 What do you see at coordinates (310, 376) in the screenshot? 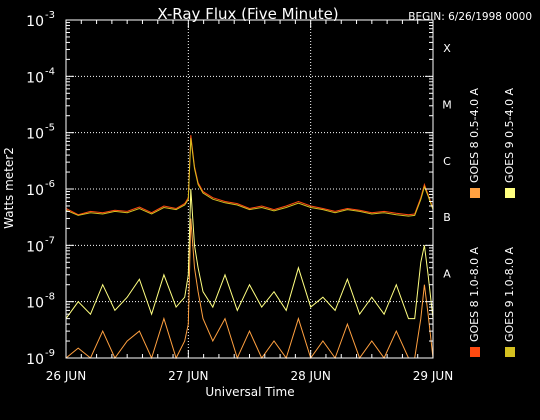
I see `x-tick-label: 28 JUN` at bounding box center [310, 376].